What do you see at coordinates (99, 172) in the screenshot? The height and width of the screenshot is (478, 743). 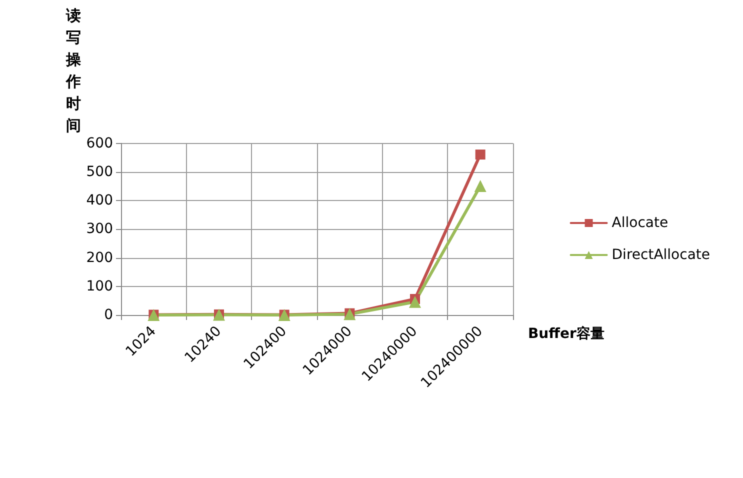 I see `y-tick-label: 500` at bounding box center [99, 172].